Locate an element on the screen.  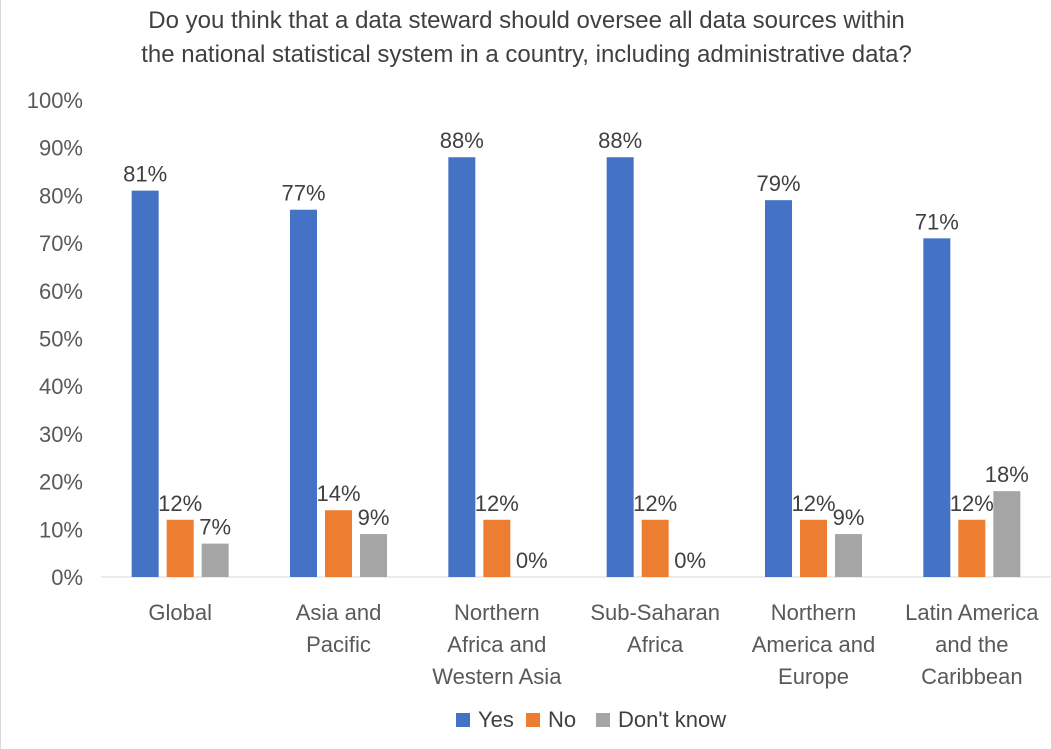
y-tick-label: 10% is located at coordinates (61, 529).